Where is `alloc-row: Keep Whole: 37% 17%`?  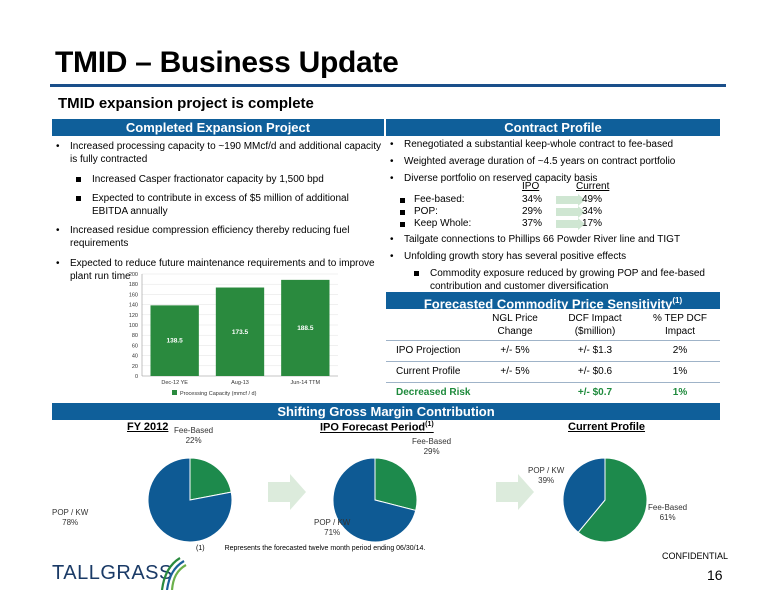
alloc-row: Keep Whole: 37% 17% is located at coordinates (516, 224).